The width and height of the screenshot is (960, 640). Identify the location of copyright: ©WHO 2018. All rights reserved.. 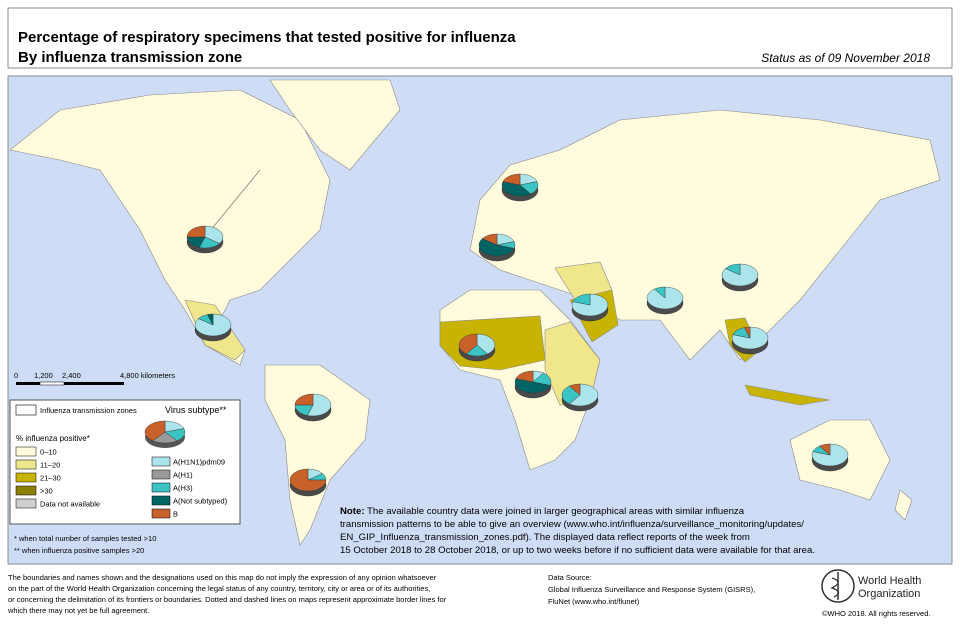
(876, 613).